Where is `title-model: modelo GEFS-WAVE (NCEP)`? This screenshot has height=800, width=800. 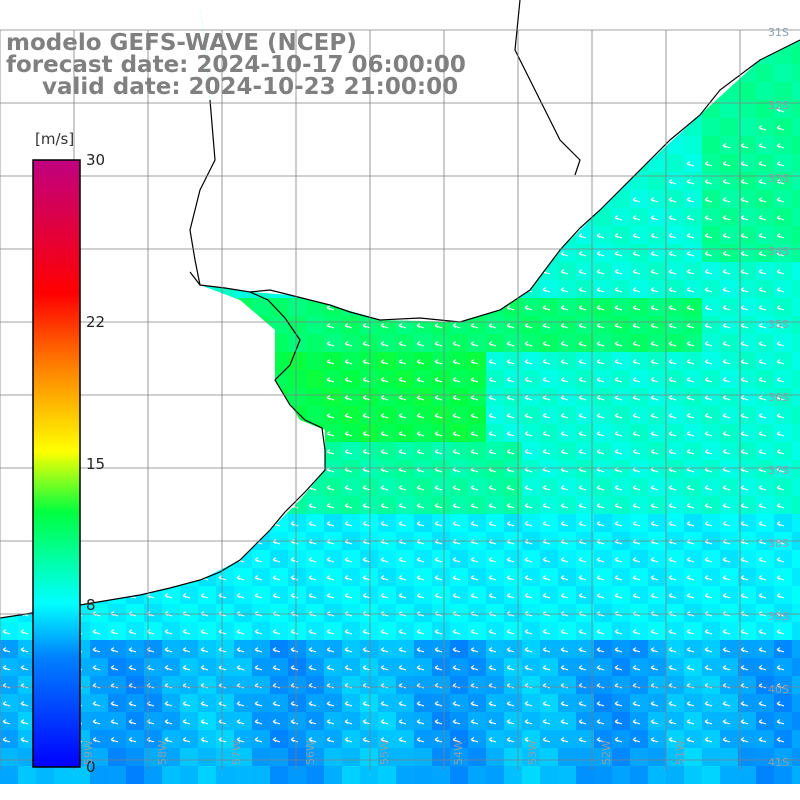 title-model: modelo GEFS-WAVE (NCEP) is located at coordinates (181, 43).